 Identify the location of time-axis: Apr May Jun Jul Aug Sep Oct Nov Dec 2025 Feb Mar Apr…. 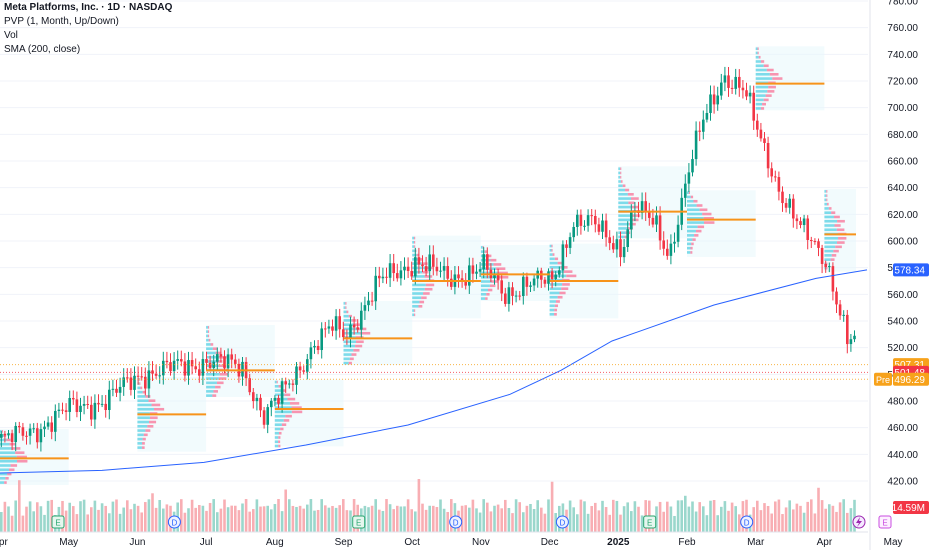
(451, 539).